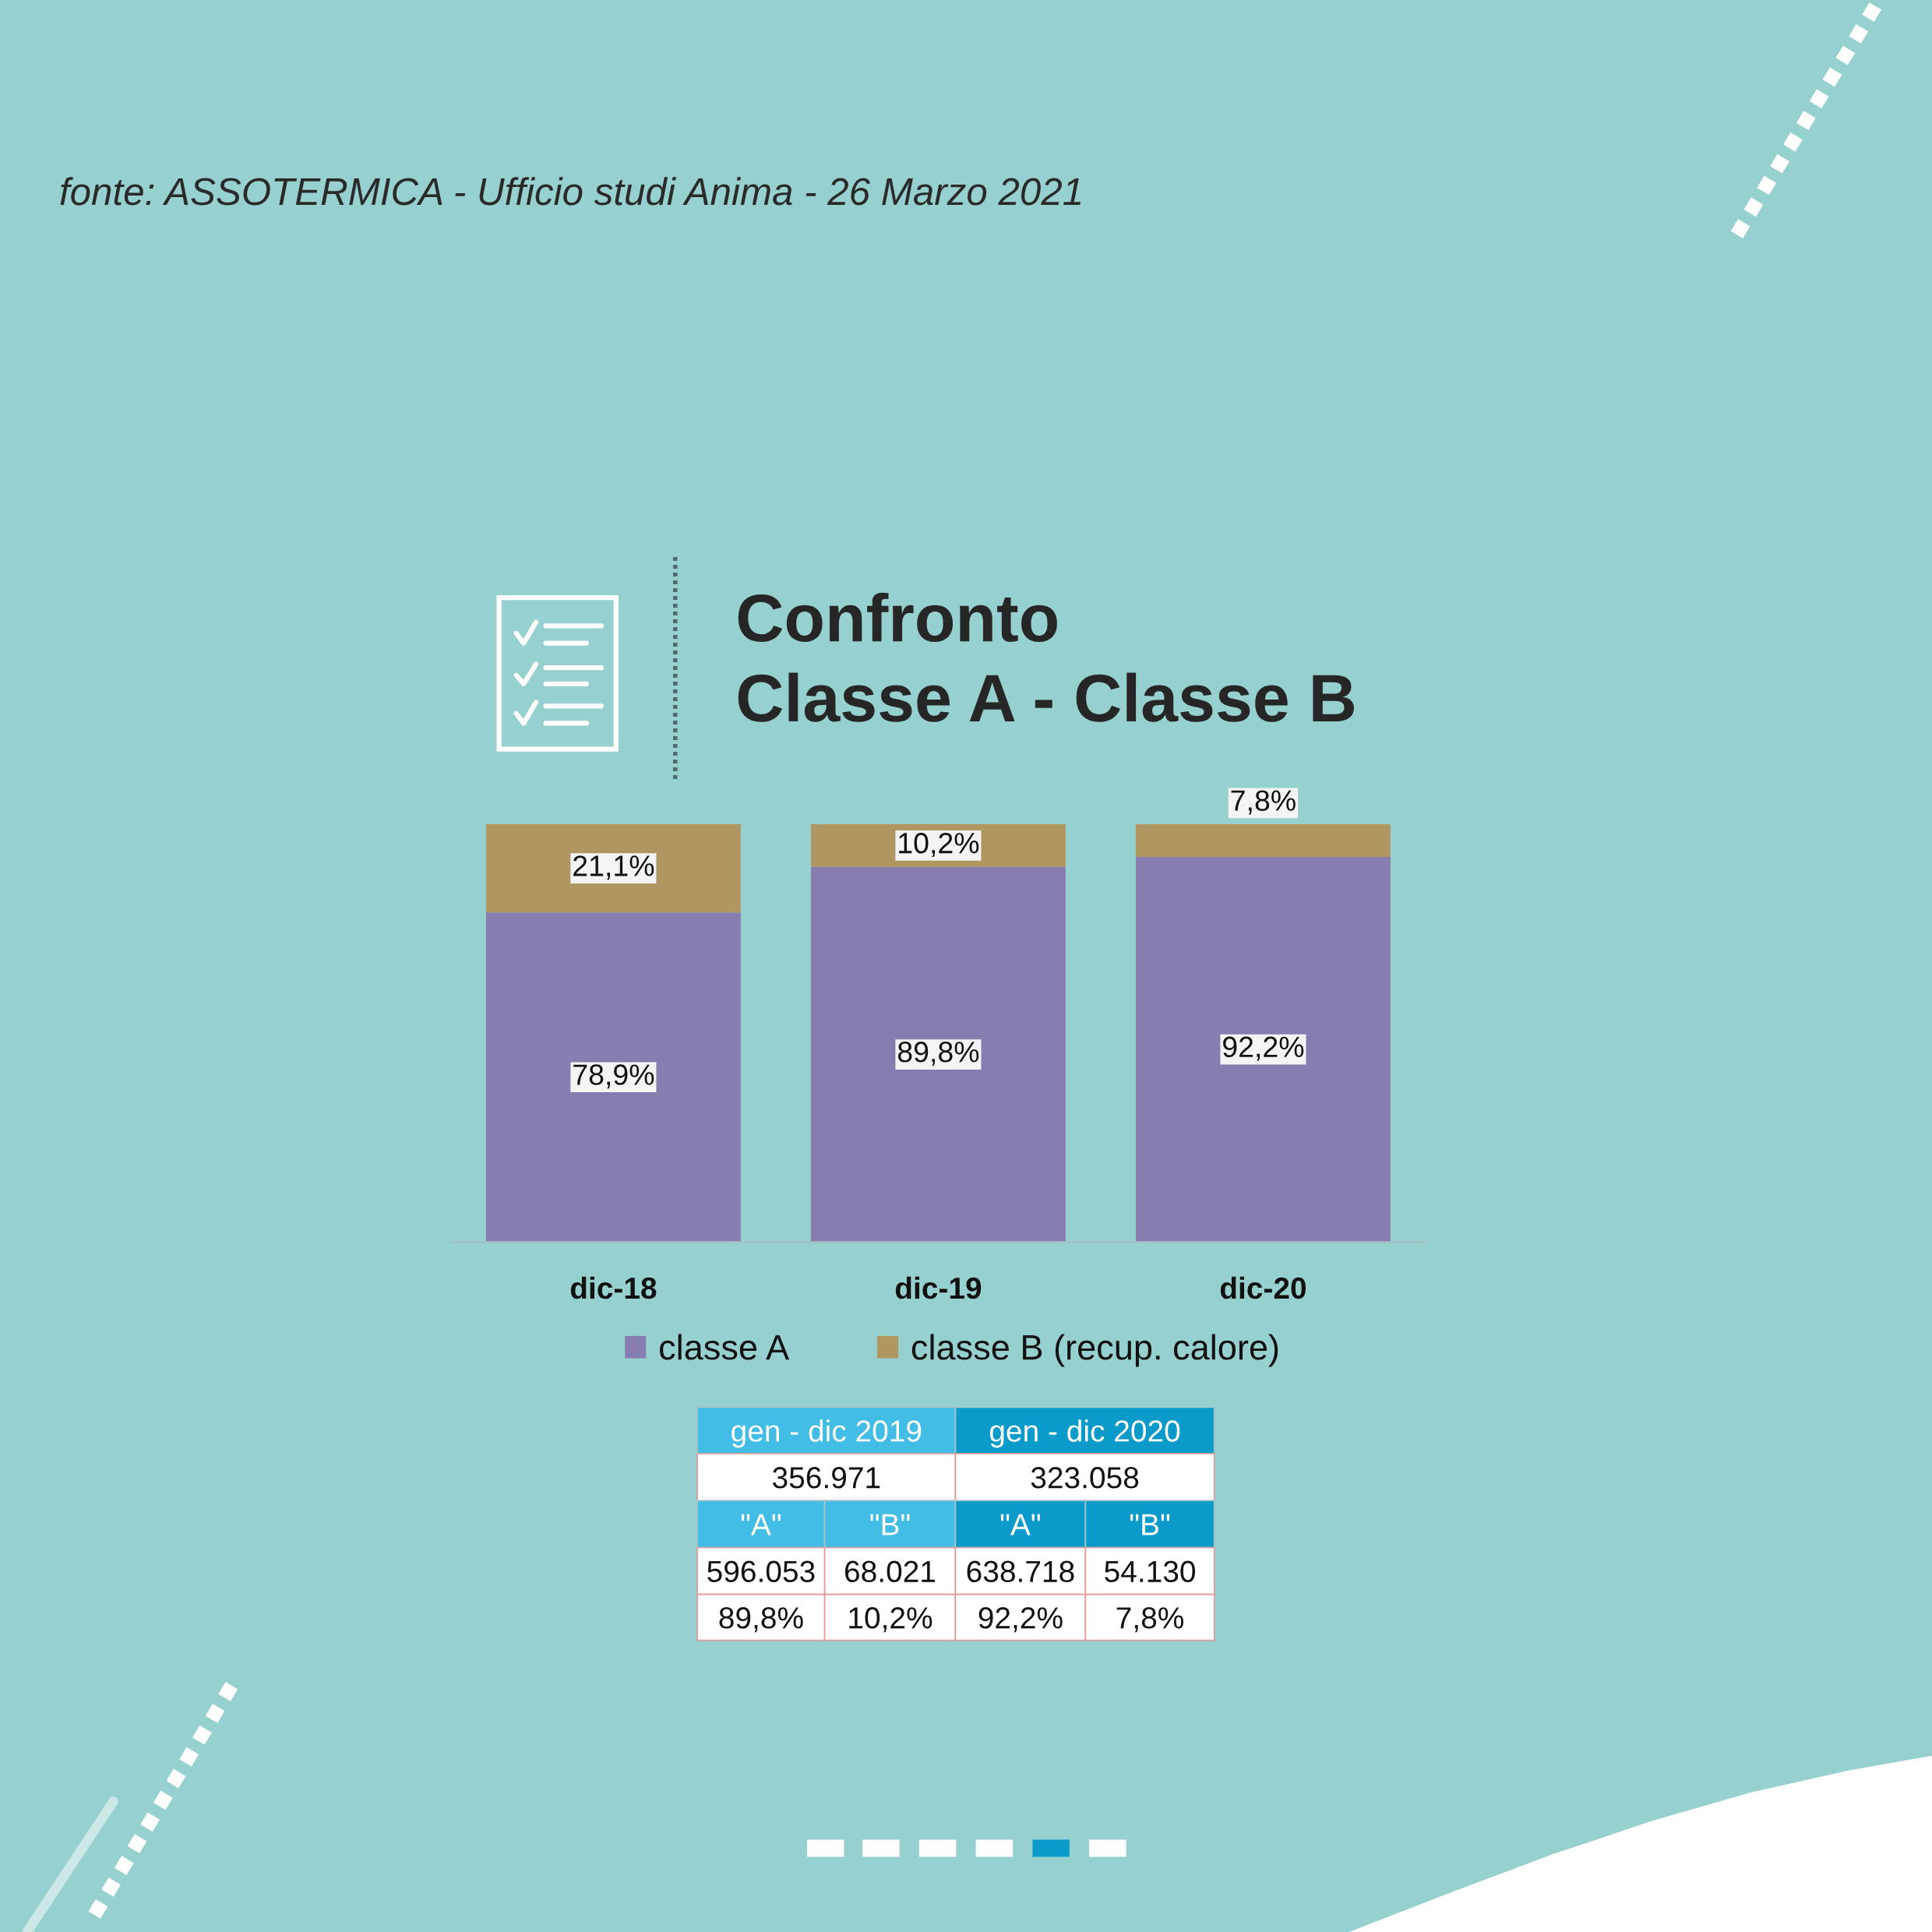 The width and height of the screenshot is (1932, 1932). Describe the element at coordinates (1085, 1433) in the screenshot. I see `text: gen - dic 2020` at that location.